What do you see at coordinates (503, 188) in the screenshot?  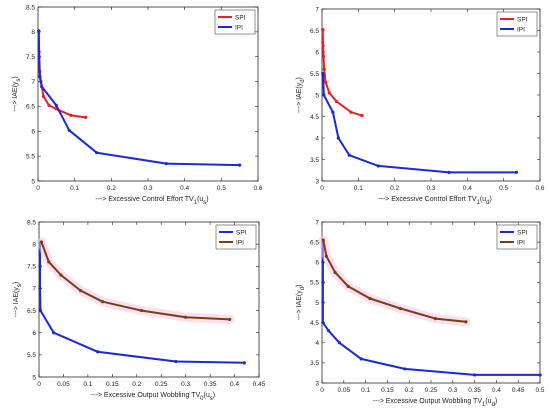 I see `x-tick-label: 0.5` at bounding box center [503, 188].